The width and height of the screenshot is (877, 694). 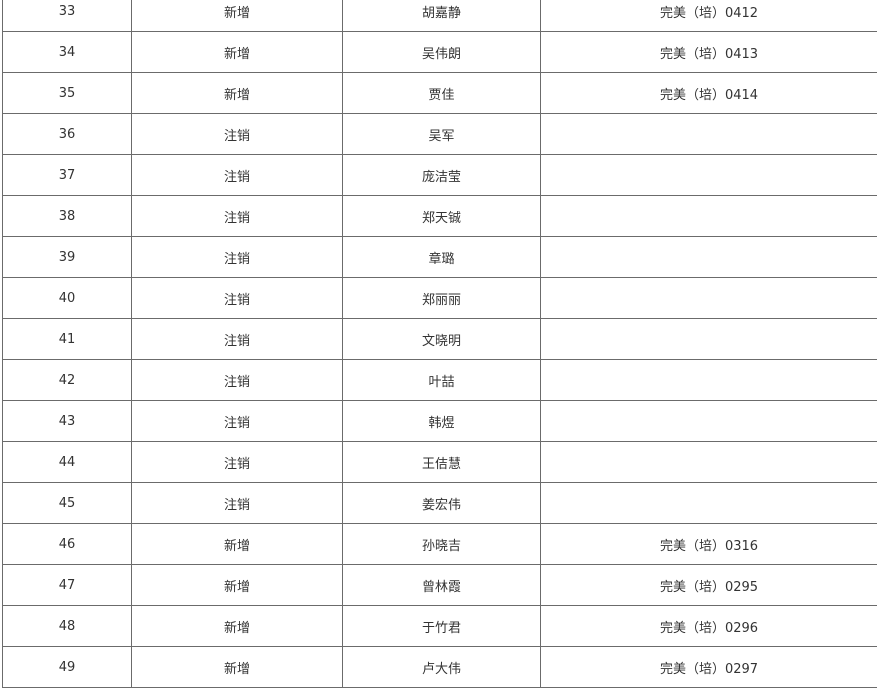 I want to click on certificate-number: 完美（培）0295, so click(x=708, y=585).